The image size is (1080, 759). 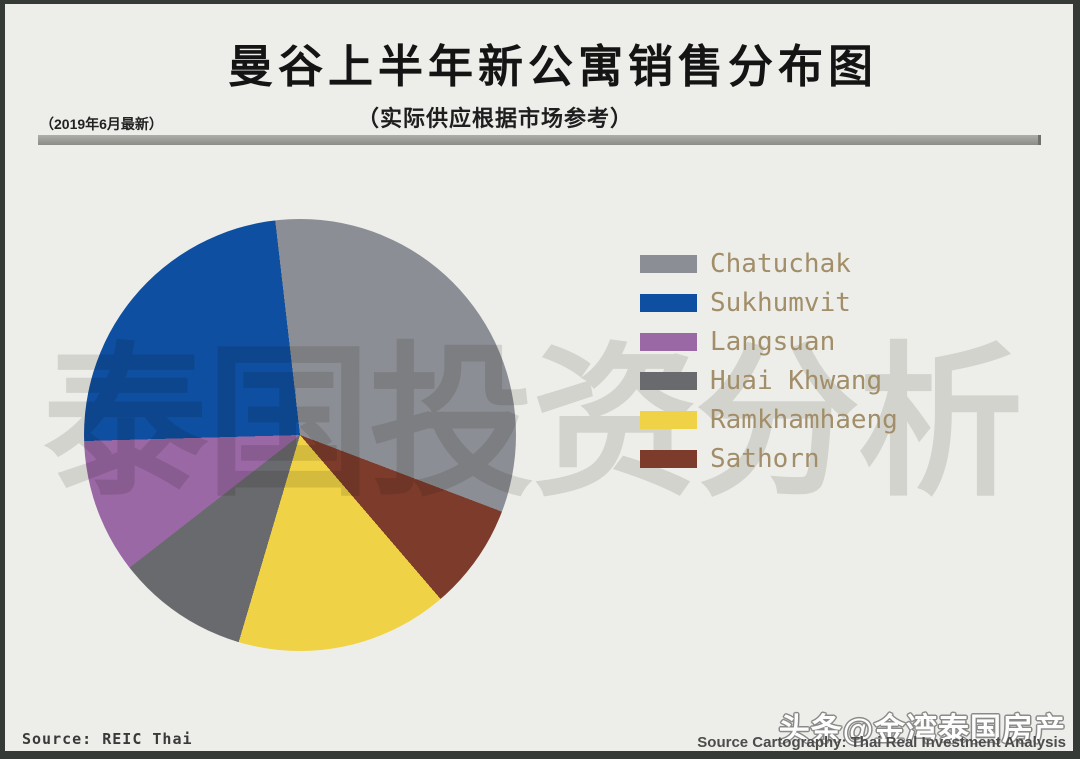 I want to click on legend-label: Ramkhamhaeng, so click(x=804, y=420).